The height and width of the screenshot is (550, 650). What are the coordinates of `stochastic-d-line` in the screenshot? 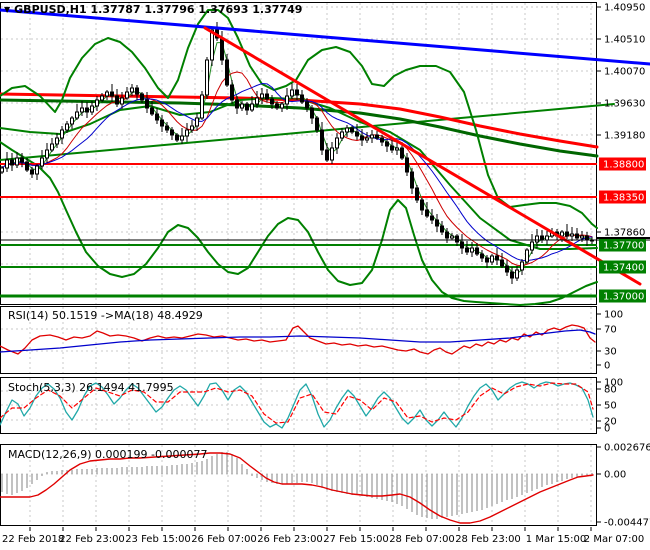 It's located at (297, 403).